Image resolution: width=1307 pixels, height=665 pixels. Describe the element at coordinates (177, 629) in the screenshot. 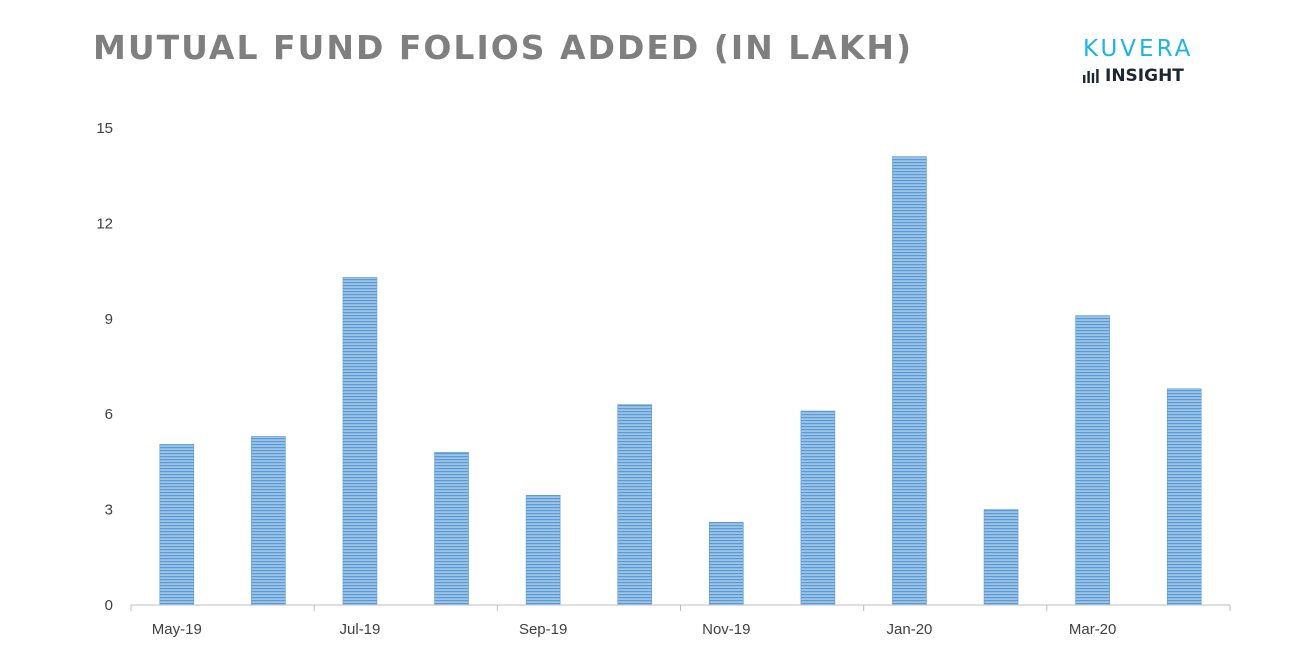

I see `x-tick-label: May-19` at that location.